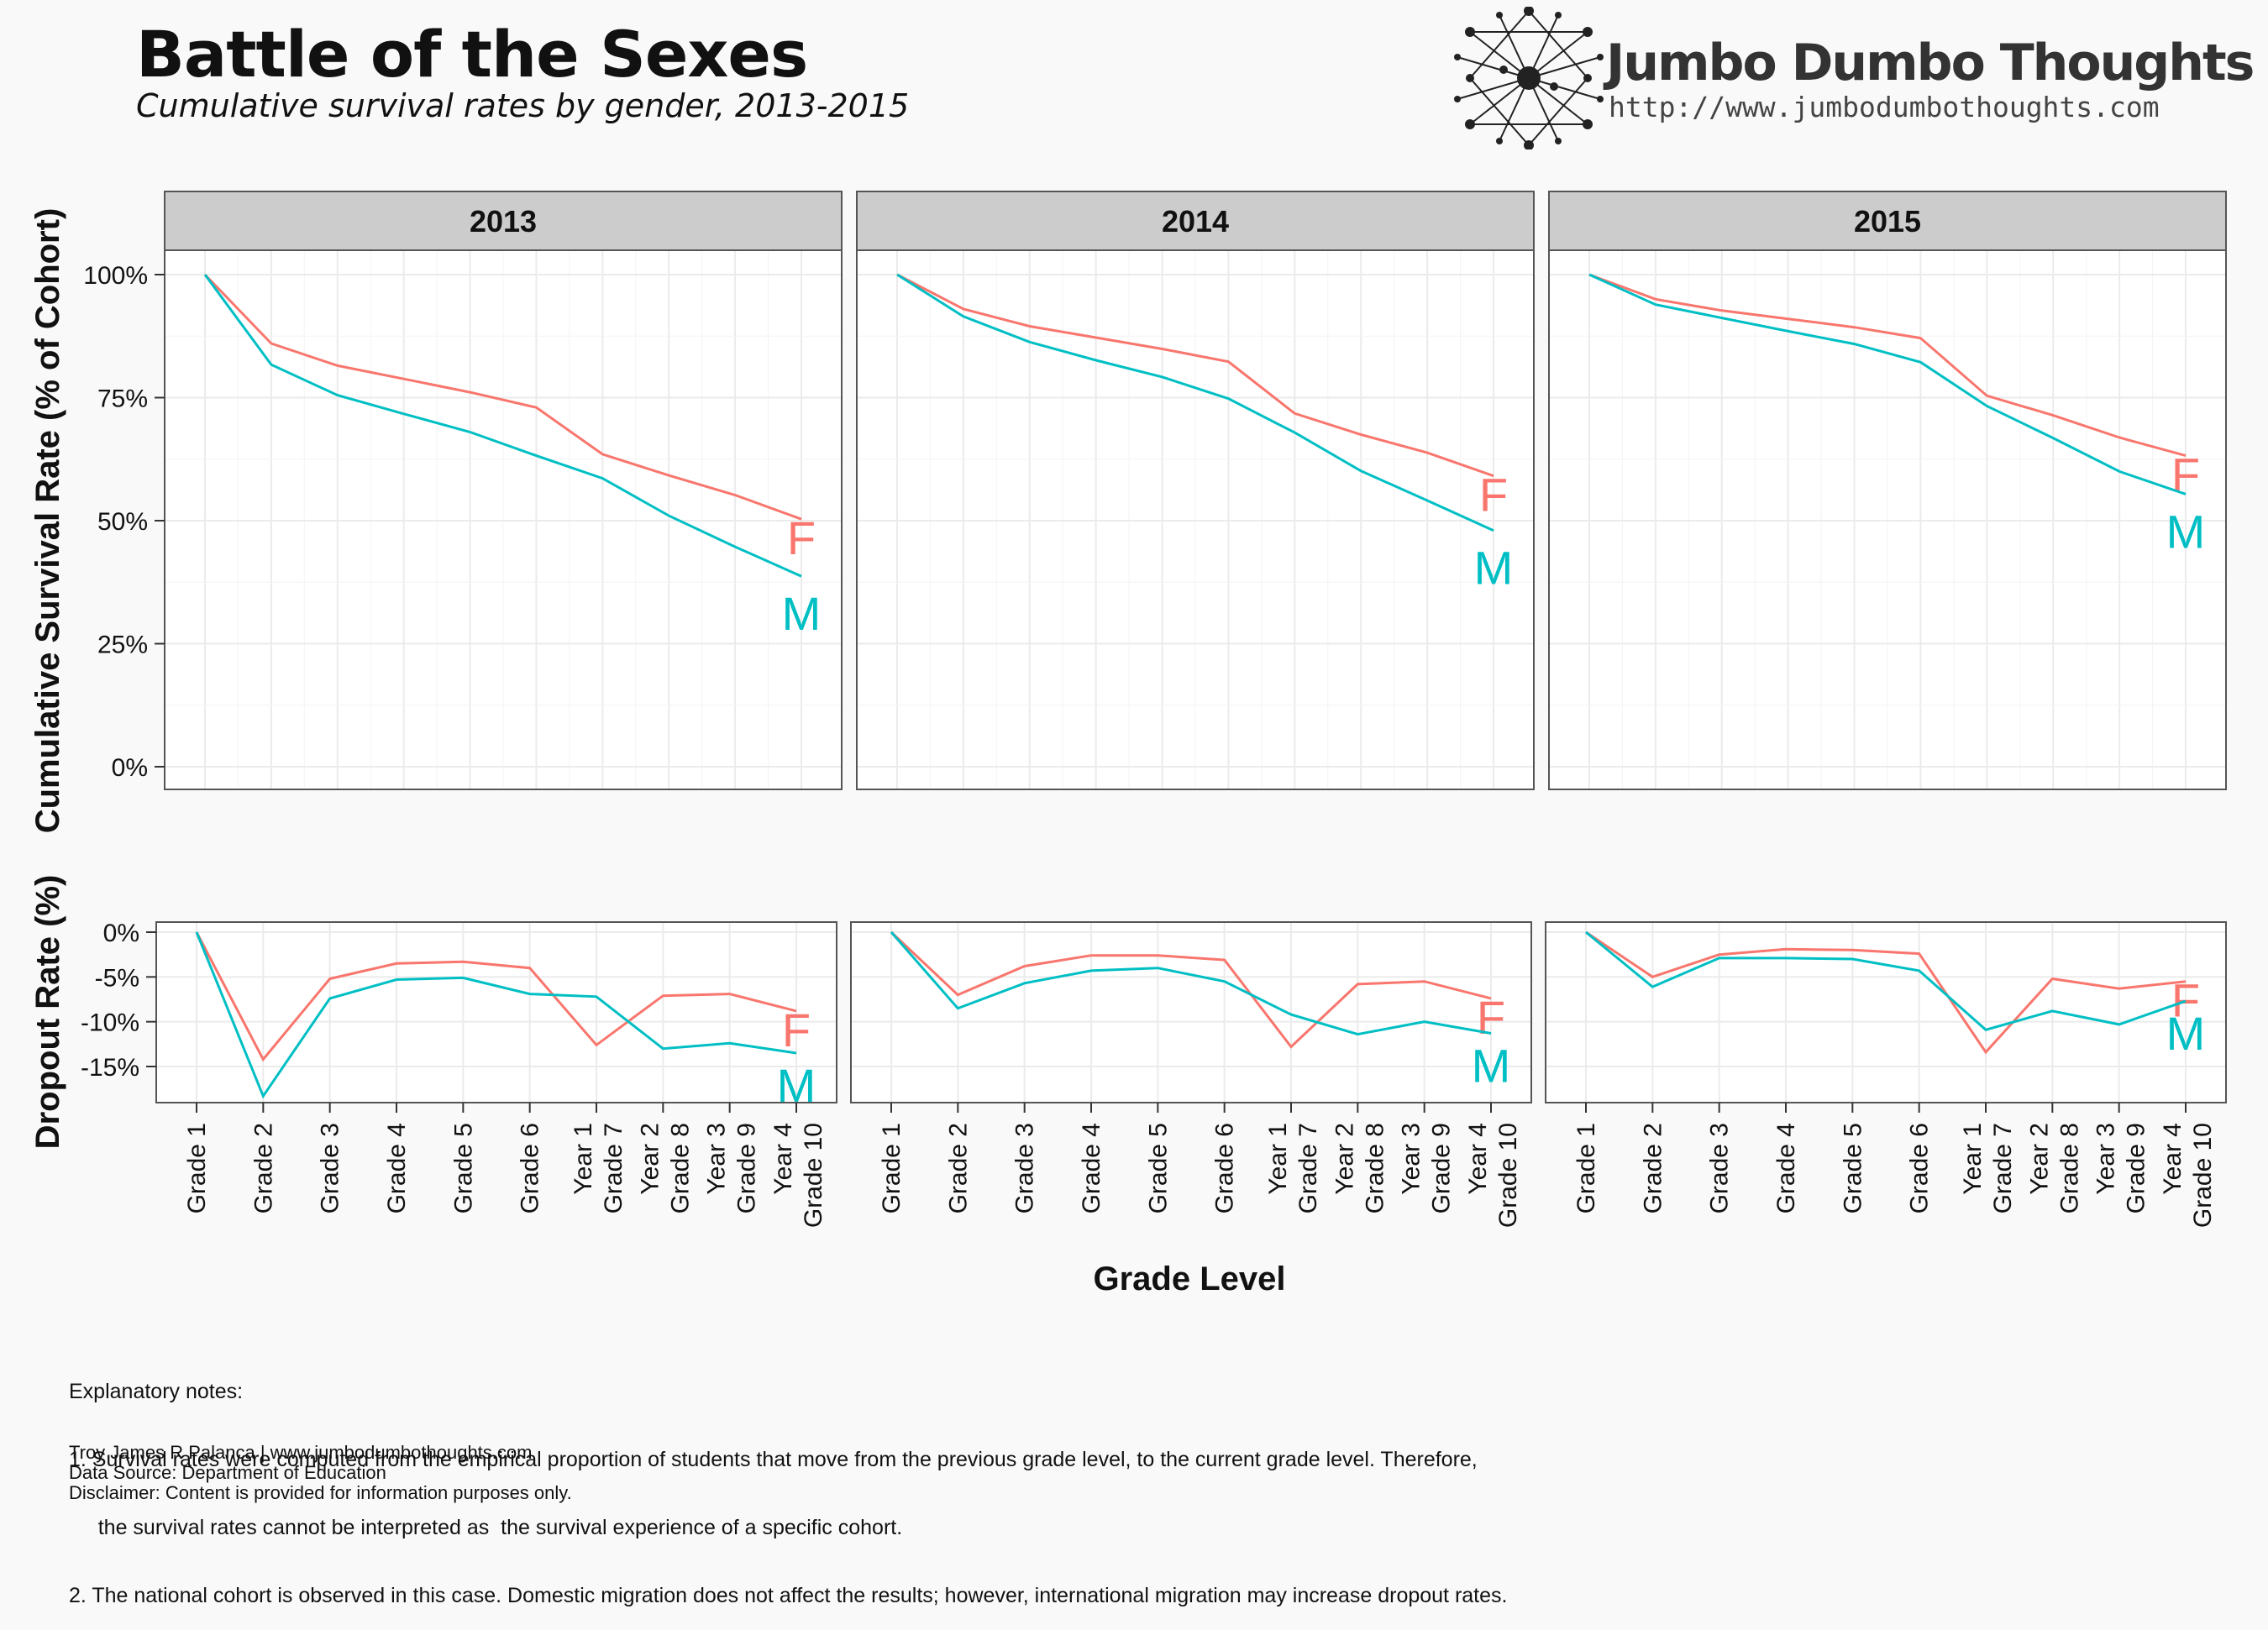 The height and width of the screenshot is (1630, 2268). Describe the element at coordinates (227, 1472) in the screenshot. I see `credit-source: Data Source: Department of Education` at that location.